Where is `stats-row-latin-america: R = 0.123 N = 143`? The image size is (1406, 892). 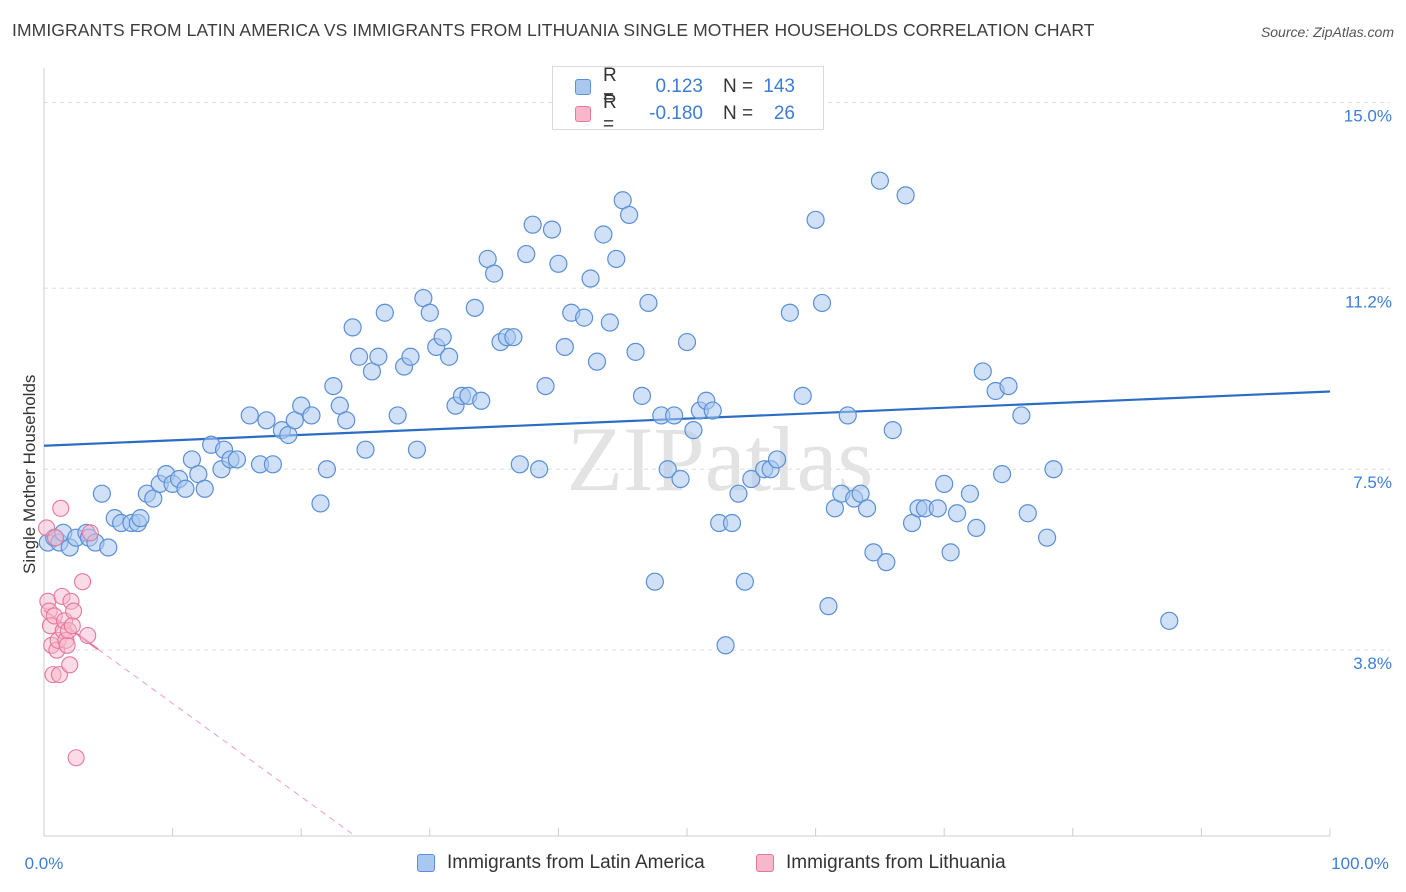
stats-row-latin-america: R = 0.123 N = 143 is located at coordinates (685, 86).